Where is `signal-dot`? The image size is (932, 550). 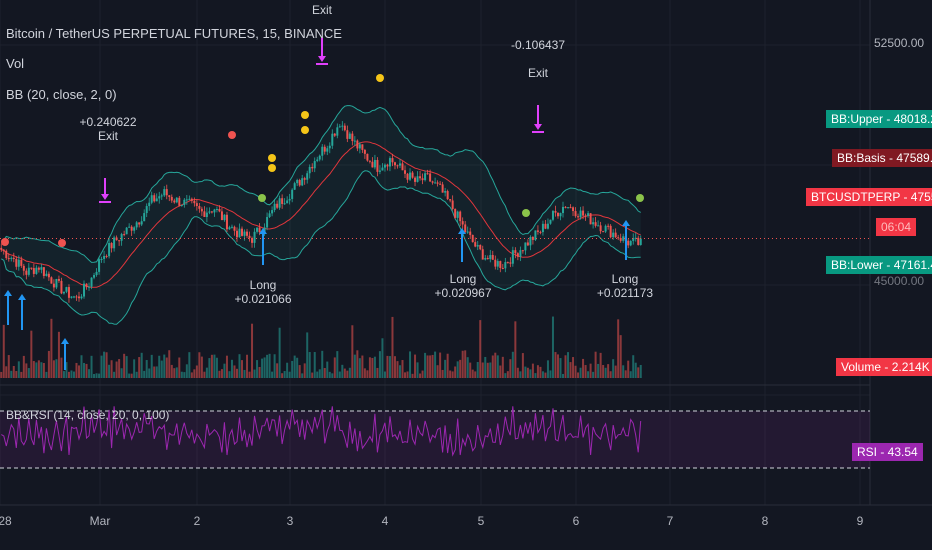 signal-dot is located at coordinates (305, 130).